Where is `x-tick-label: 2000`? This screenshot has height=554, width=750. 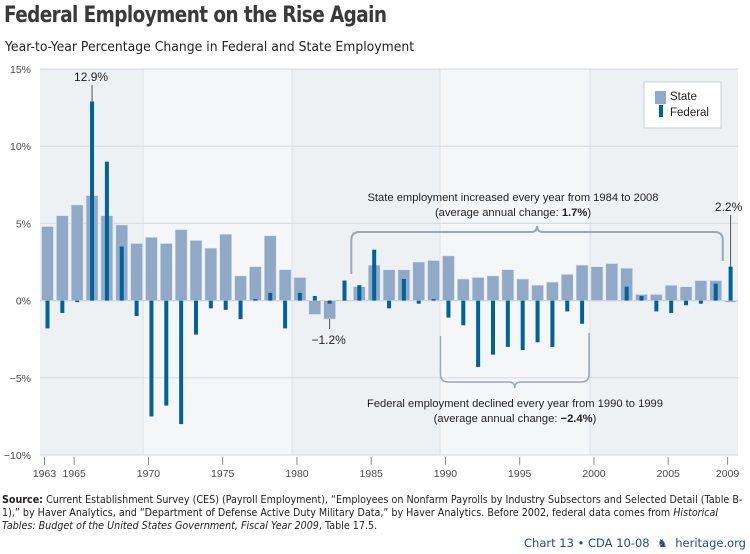 x-tick-label: 2000 is located at coordinates (594, 474).